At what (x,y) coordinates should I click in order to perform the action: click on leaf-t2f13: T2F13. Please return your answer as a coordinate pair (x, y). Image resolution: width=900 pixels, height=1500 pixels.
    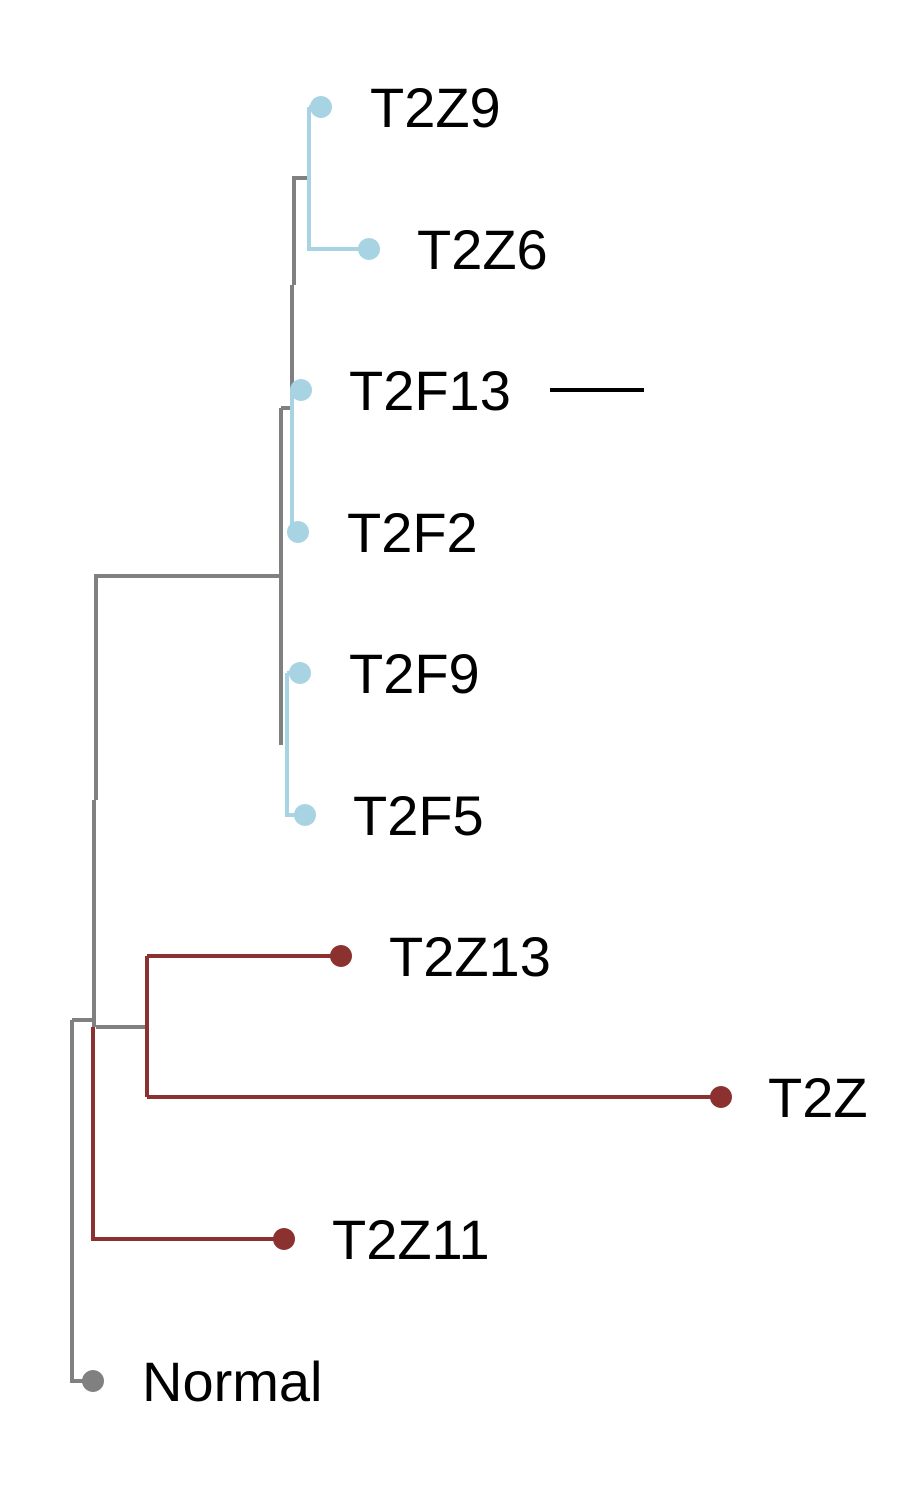
    Looking at the image, I should click on (400, 390).